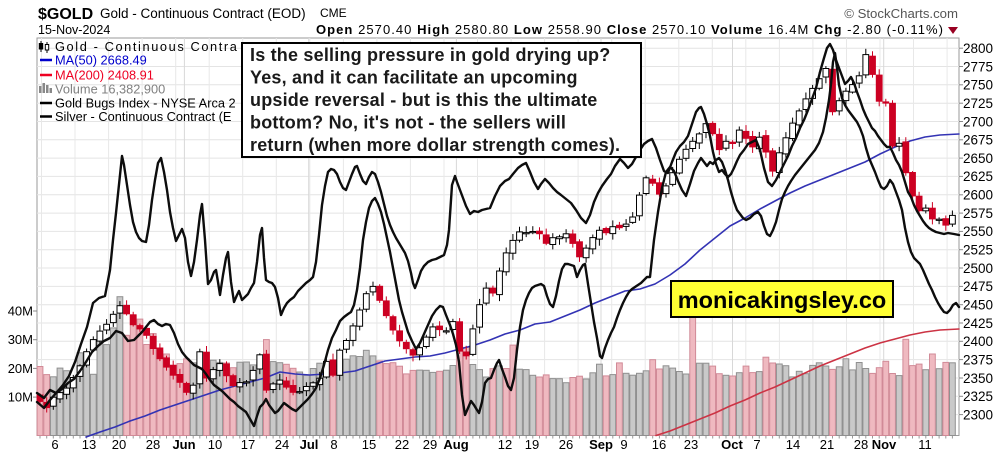  What do you see at coordinates (793, 444) in the screenshot?
I see `svg-text: 14` at bounding box center [793, 444].